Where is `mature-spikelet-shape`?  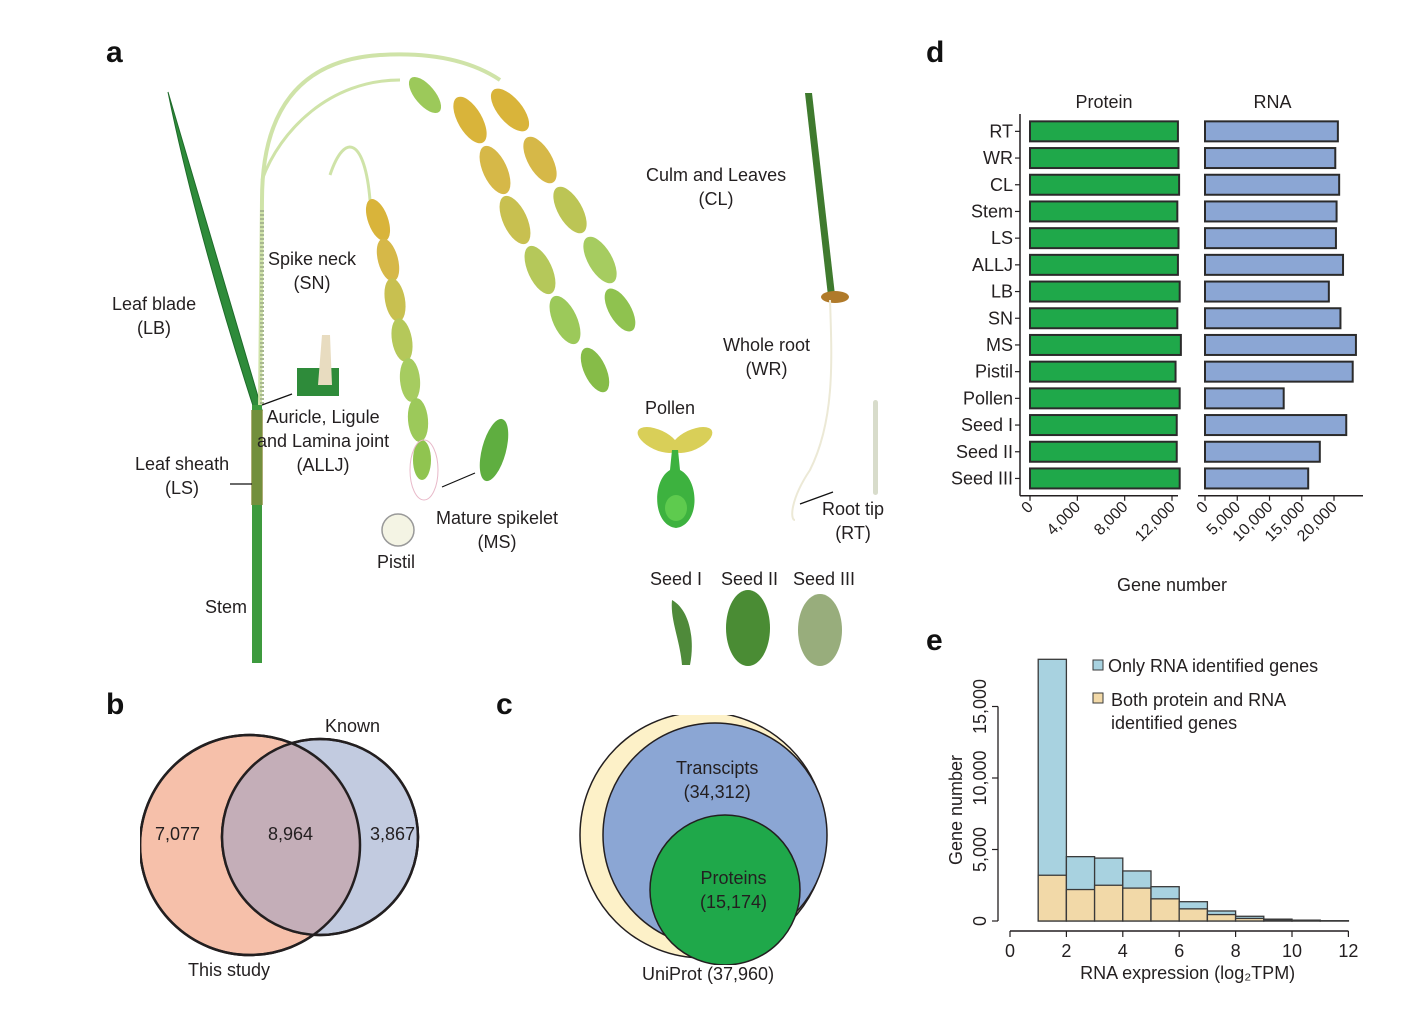 mature-spikelet-shape is located at coordinates (494, 450).